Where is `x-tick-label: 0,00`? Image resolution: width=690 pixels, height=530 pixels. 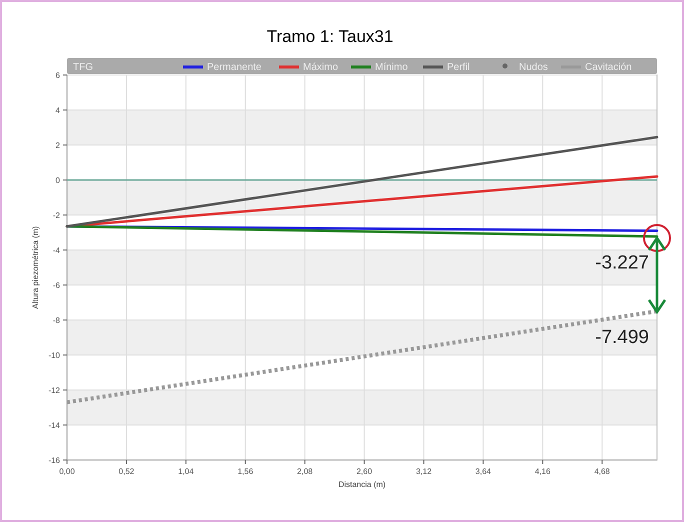
x-tick-label: 0,00 is located at coordinates (67, 471).